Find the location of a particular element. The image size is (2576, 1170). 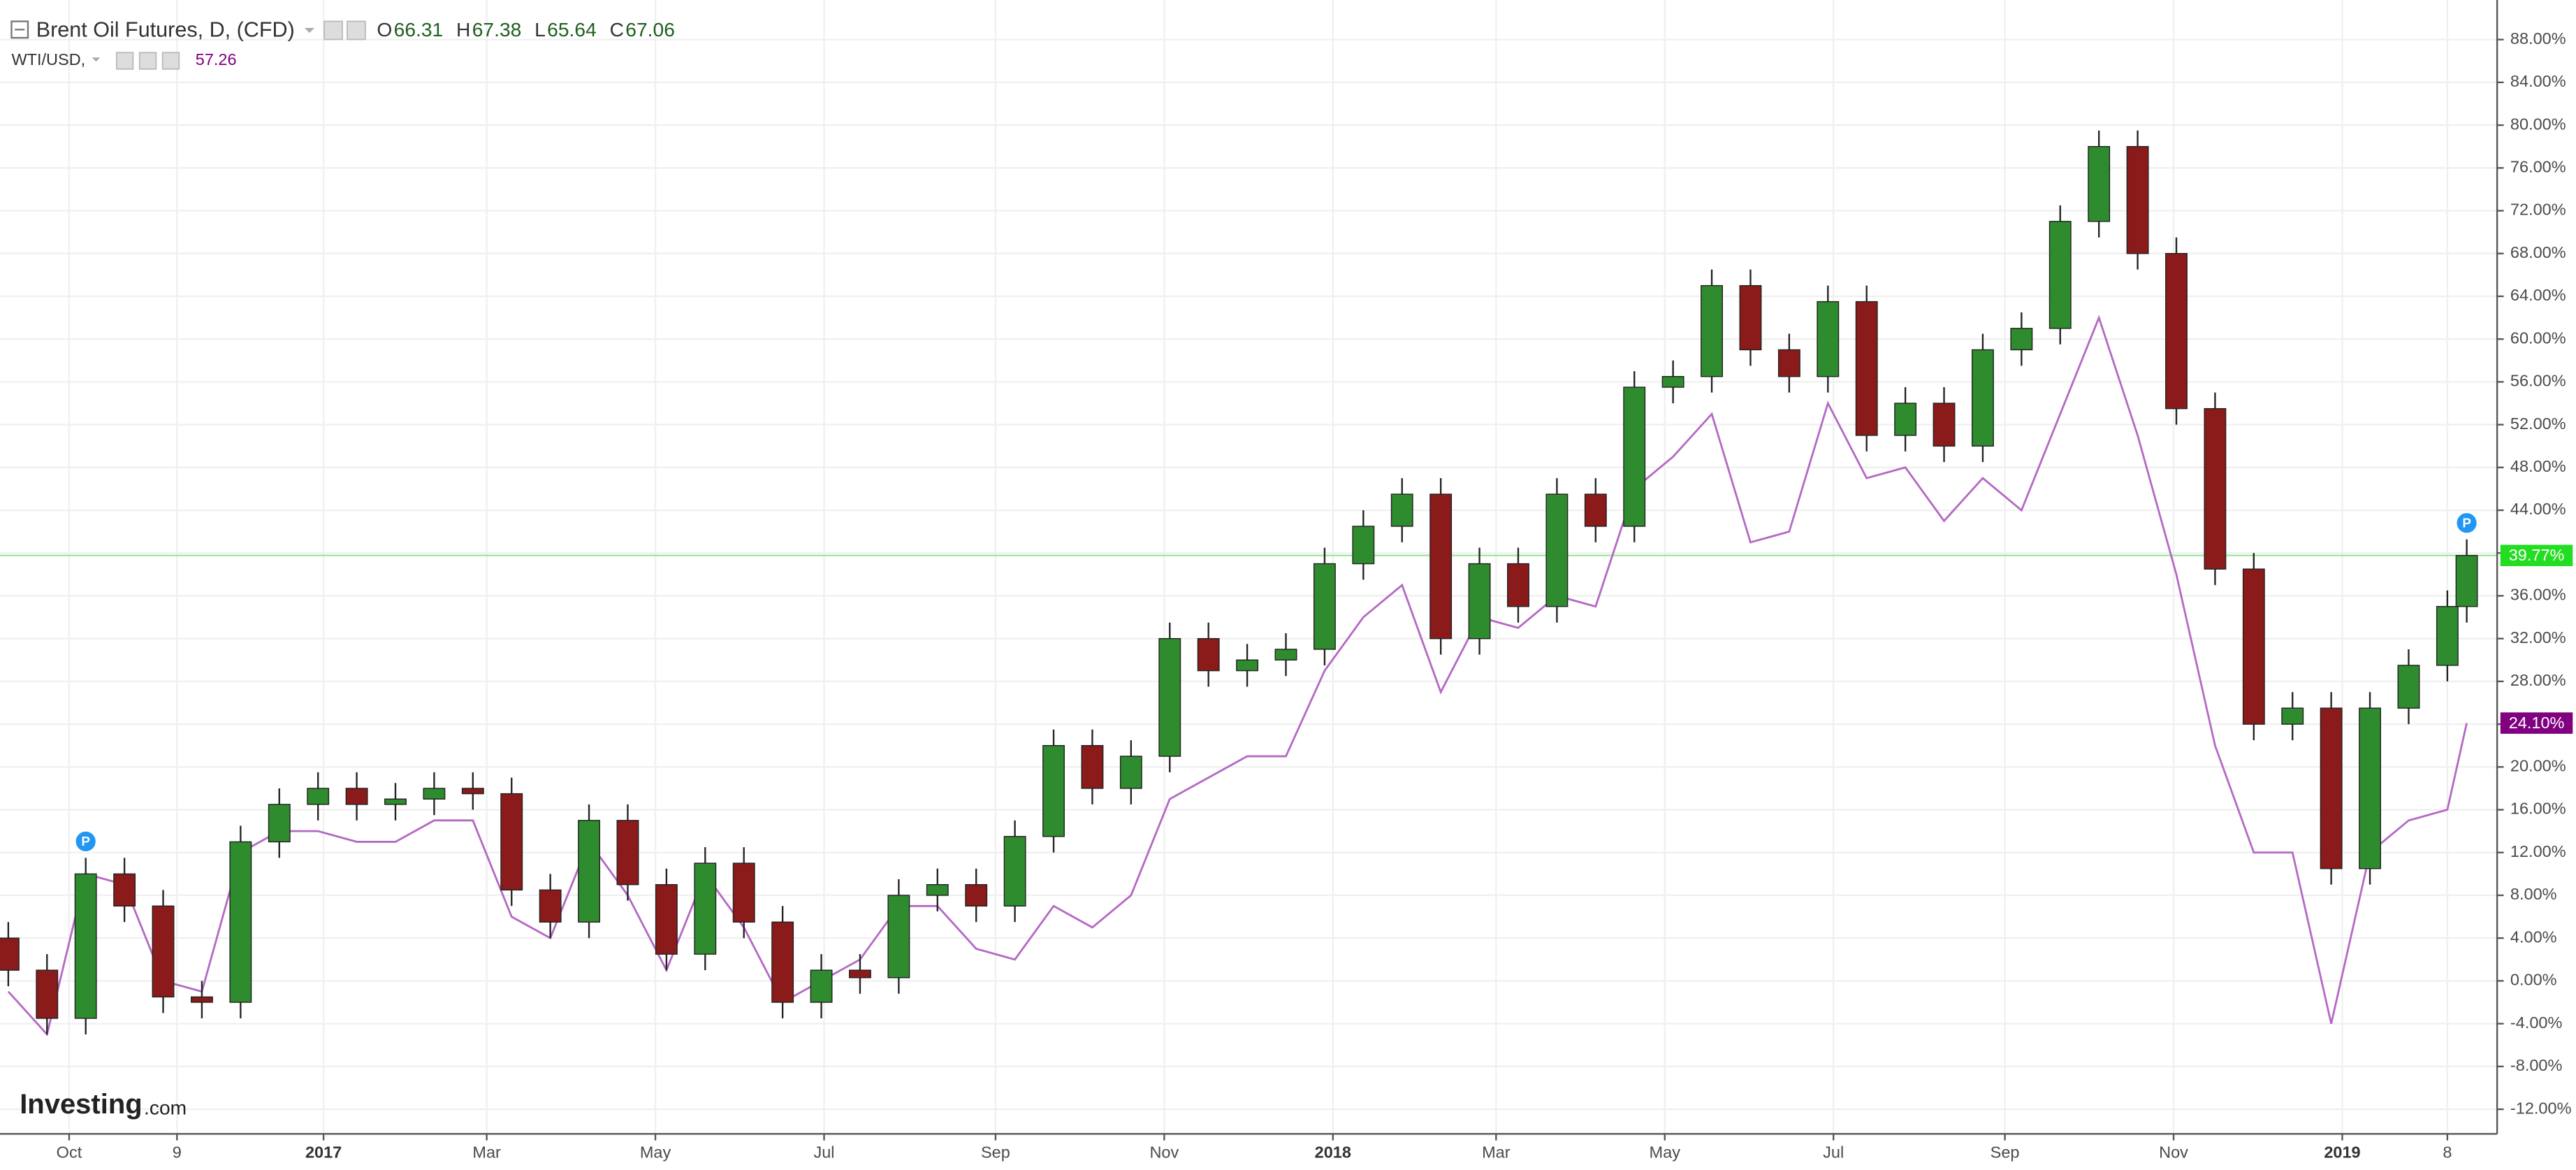

ohlc-name: C is located at coordinates (617, 29).